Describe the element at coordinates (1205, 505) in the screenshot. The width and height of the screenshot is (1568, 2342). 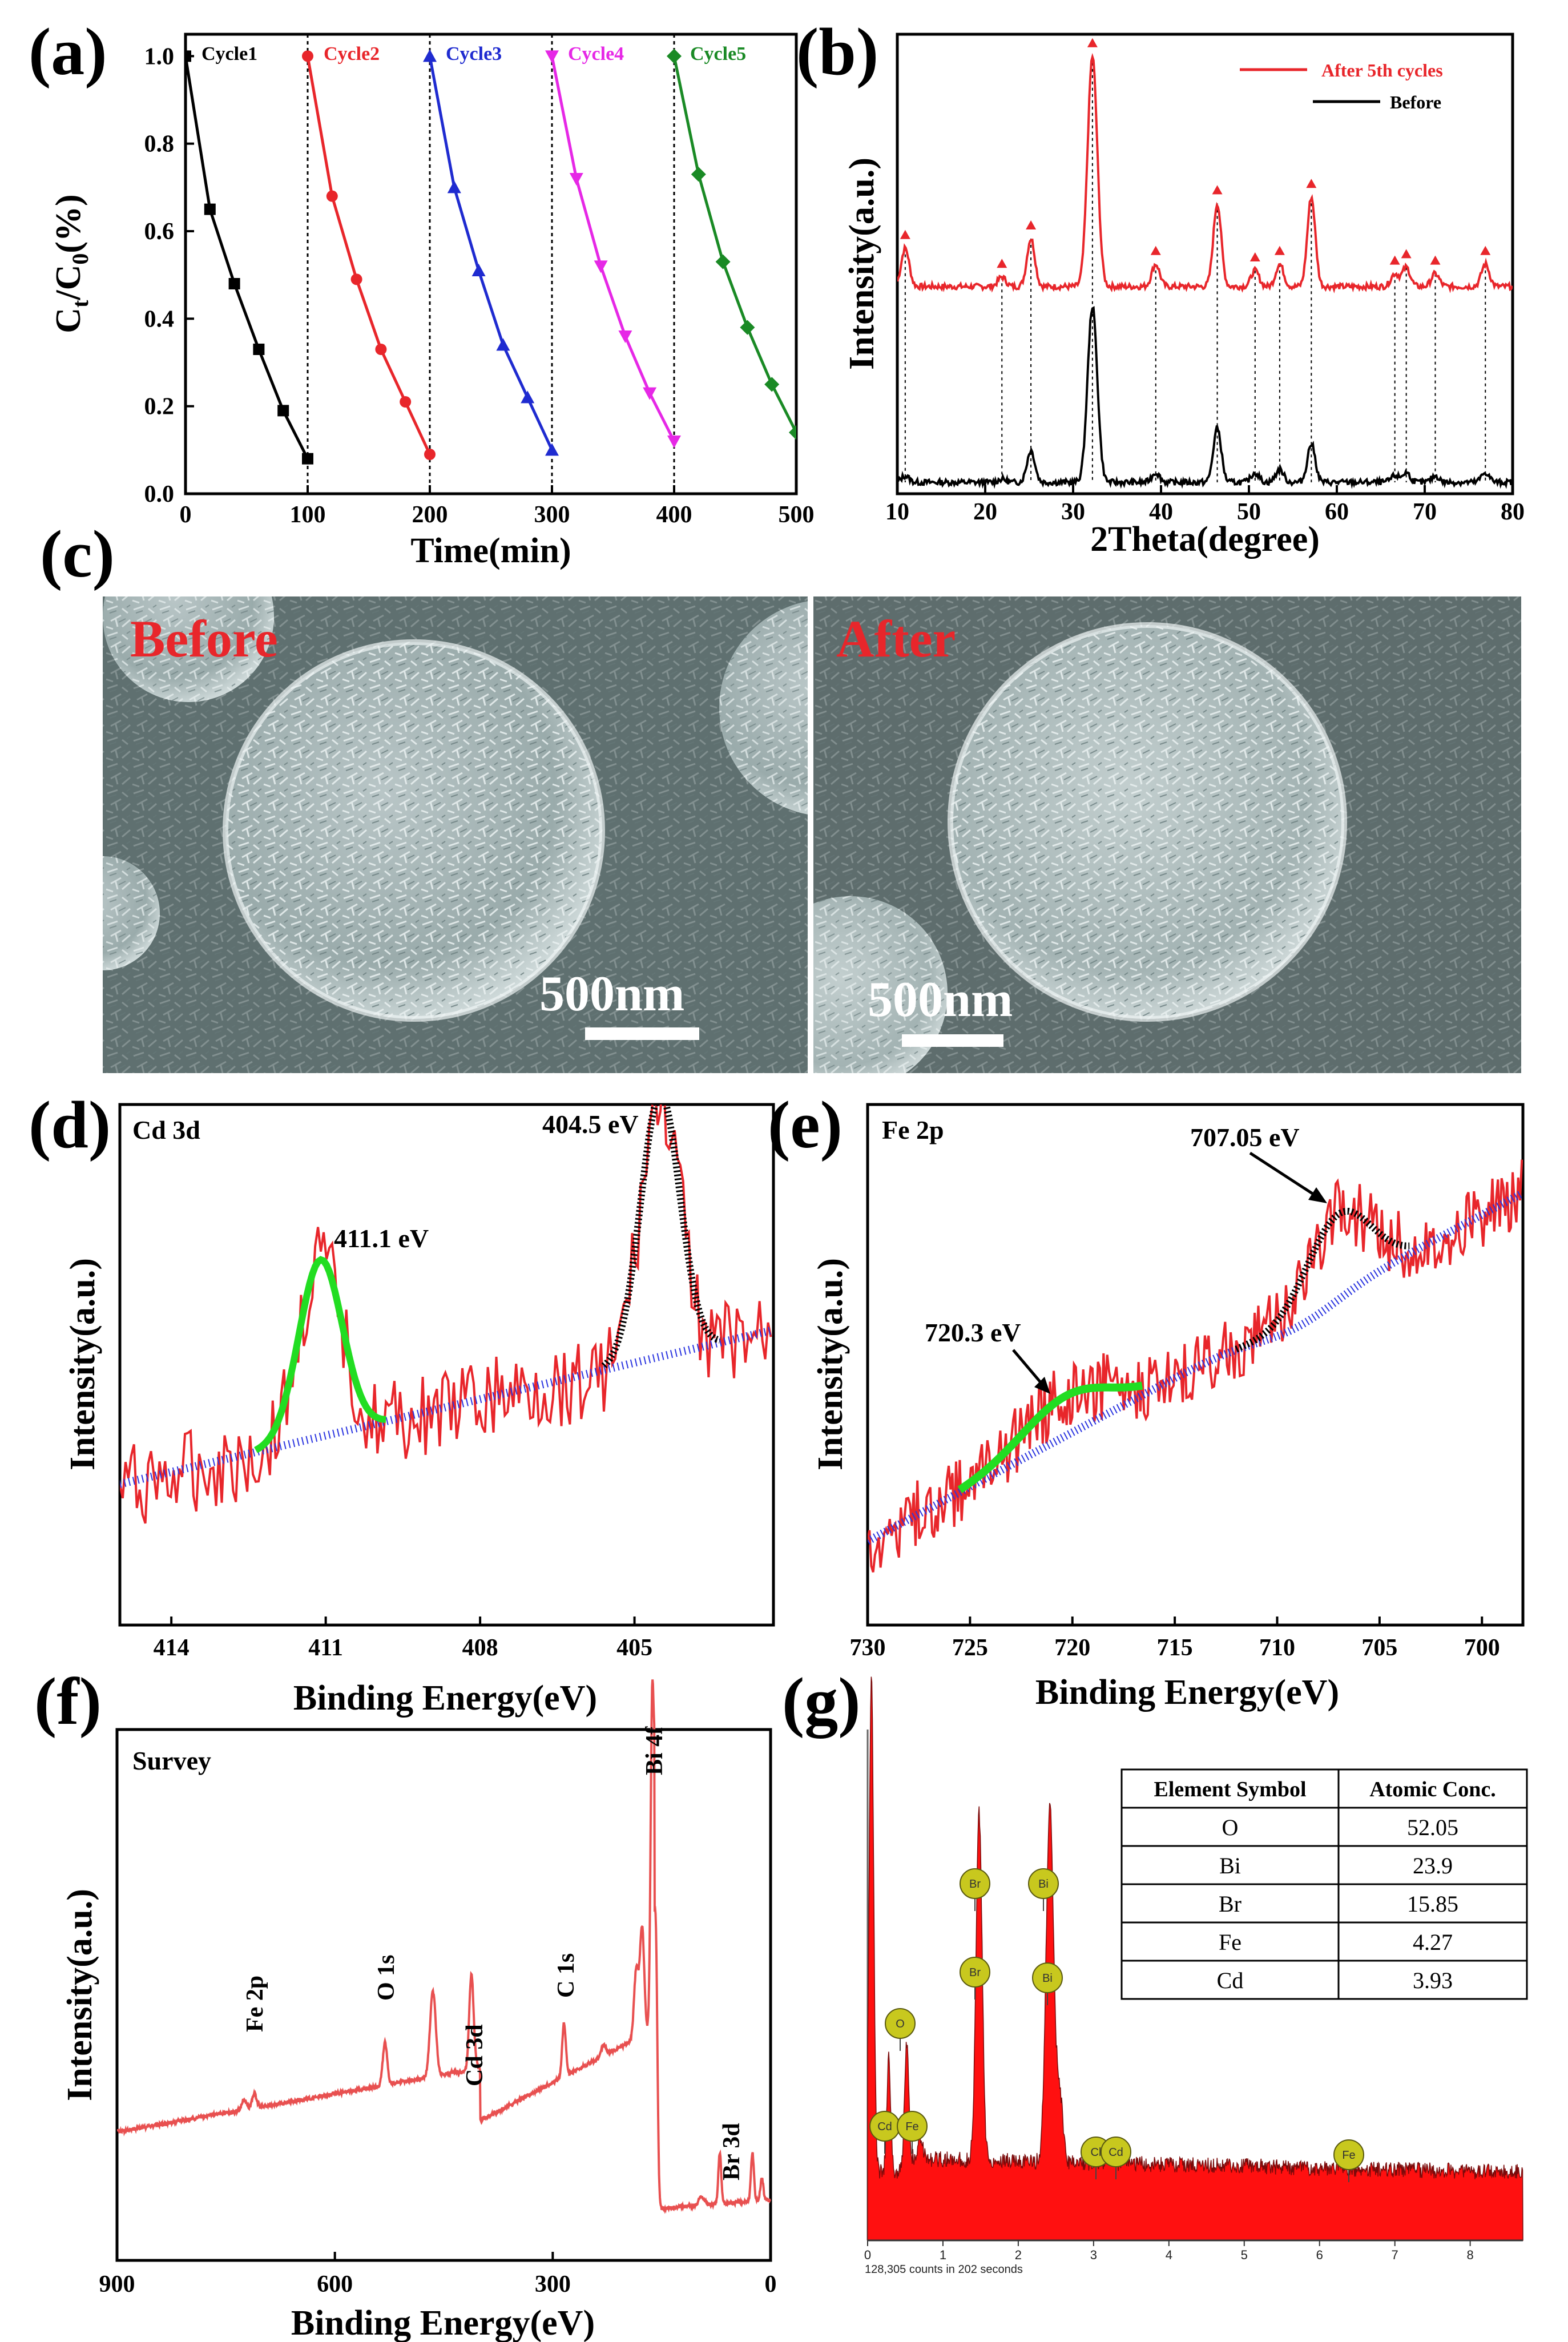
I see `chart-b-x-ticks: 10 20 30 40 50 60 70 80` at that location.